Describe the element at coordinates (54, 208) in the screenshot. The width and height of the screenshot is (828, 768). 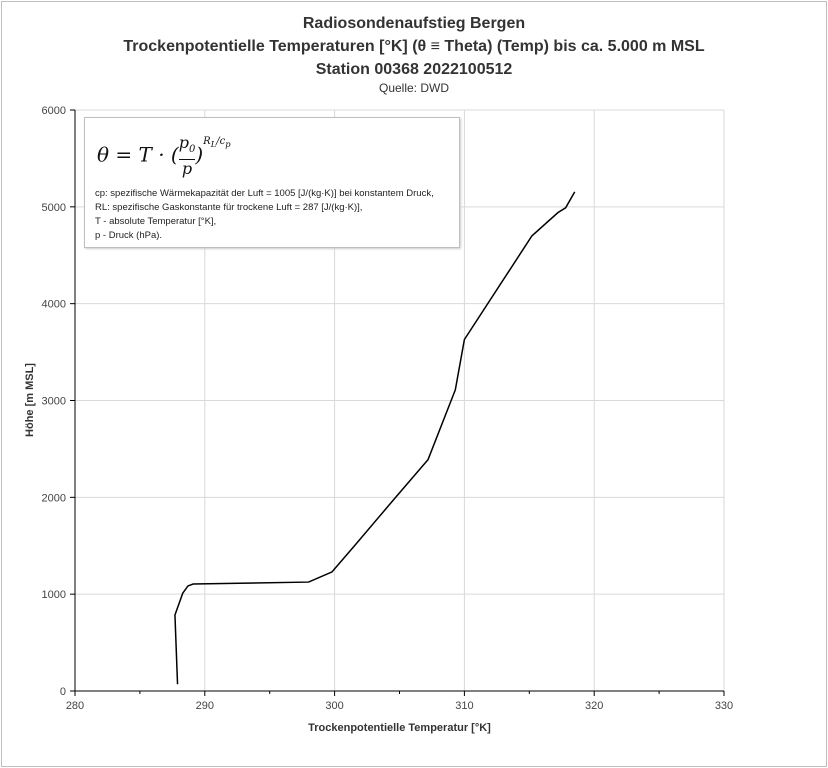
I see `y-tick-label: 5000` at that location.